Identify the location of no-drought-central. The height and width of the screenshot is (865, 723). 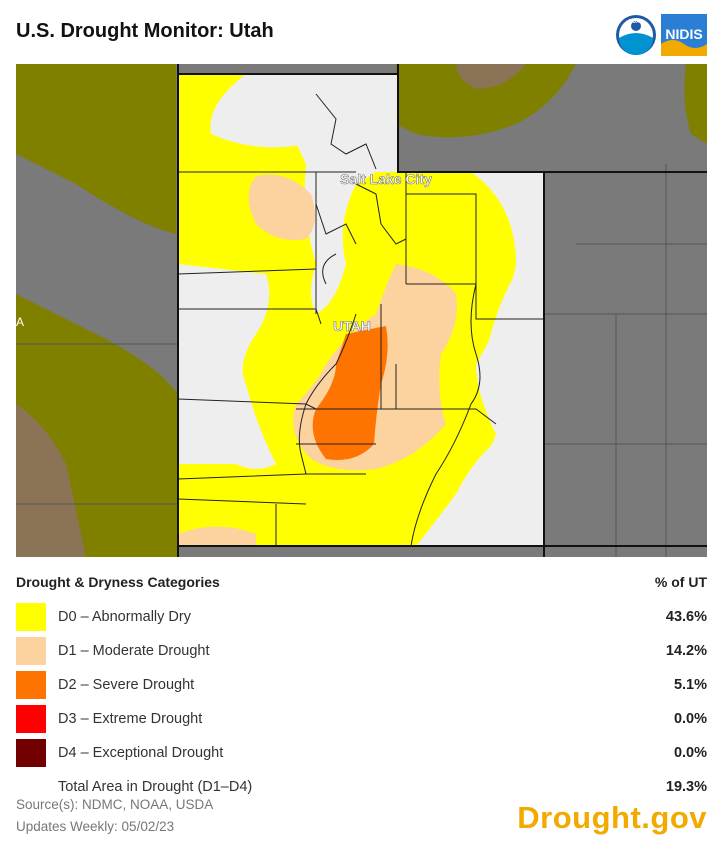
(337, 194).